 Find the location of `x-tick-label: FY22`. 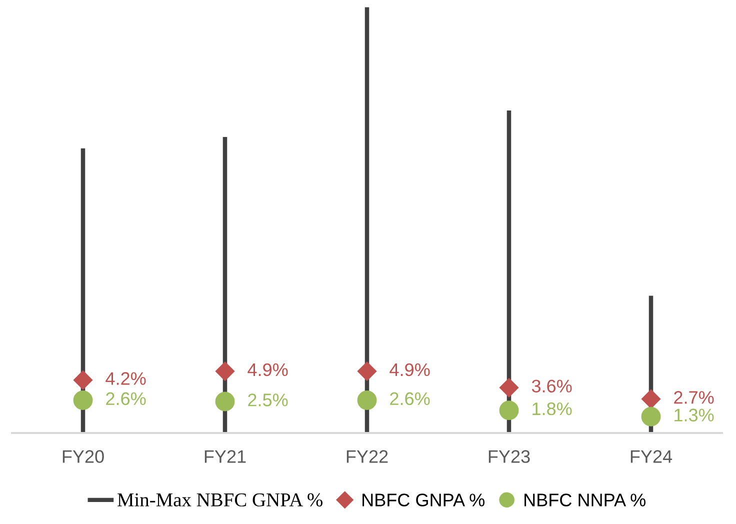

x-tick-label: FY22 is located at coordinates (367, 456).